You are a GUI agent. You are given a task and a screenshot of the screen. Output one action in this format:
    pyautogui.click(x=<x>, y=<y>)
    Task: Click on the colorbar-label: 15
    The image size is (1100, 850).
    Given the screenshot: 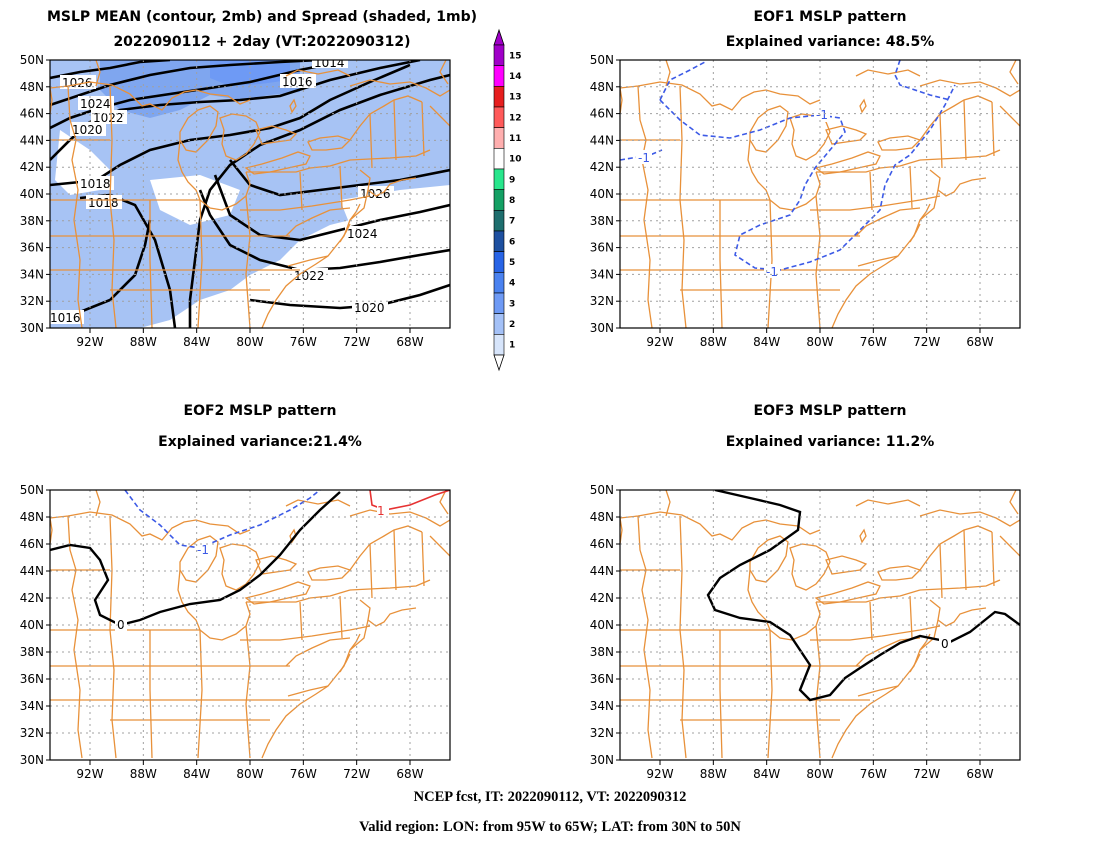 What is the action you would take?
    pyautogui.click(x=515, y=56)
    